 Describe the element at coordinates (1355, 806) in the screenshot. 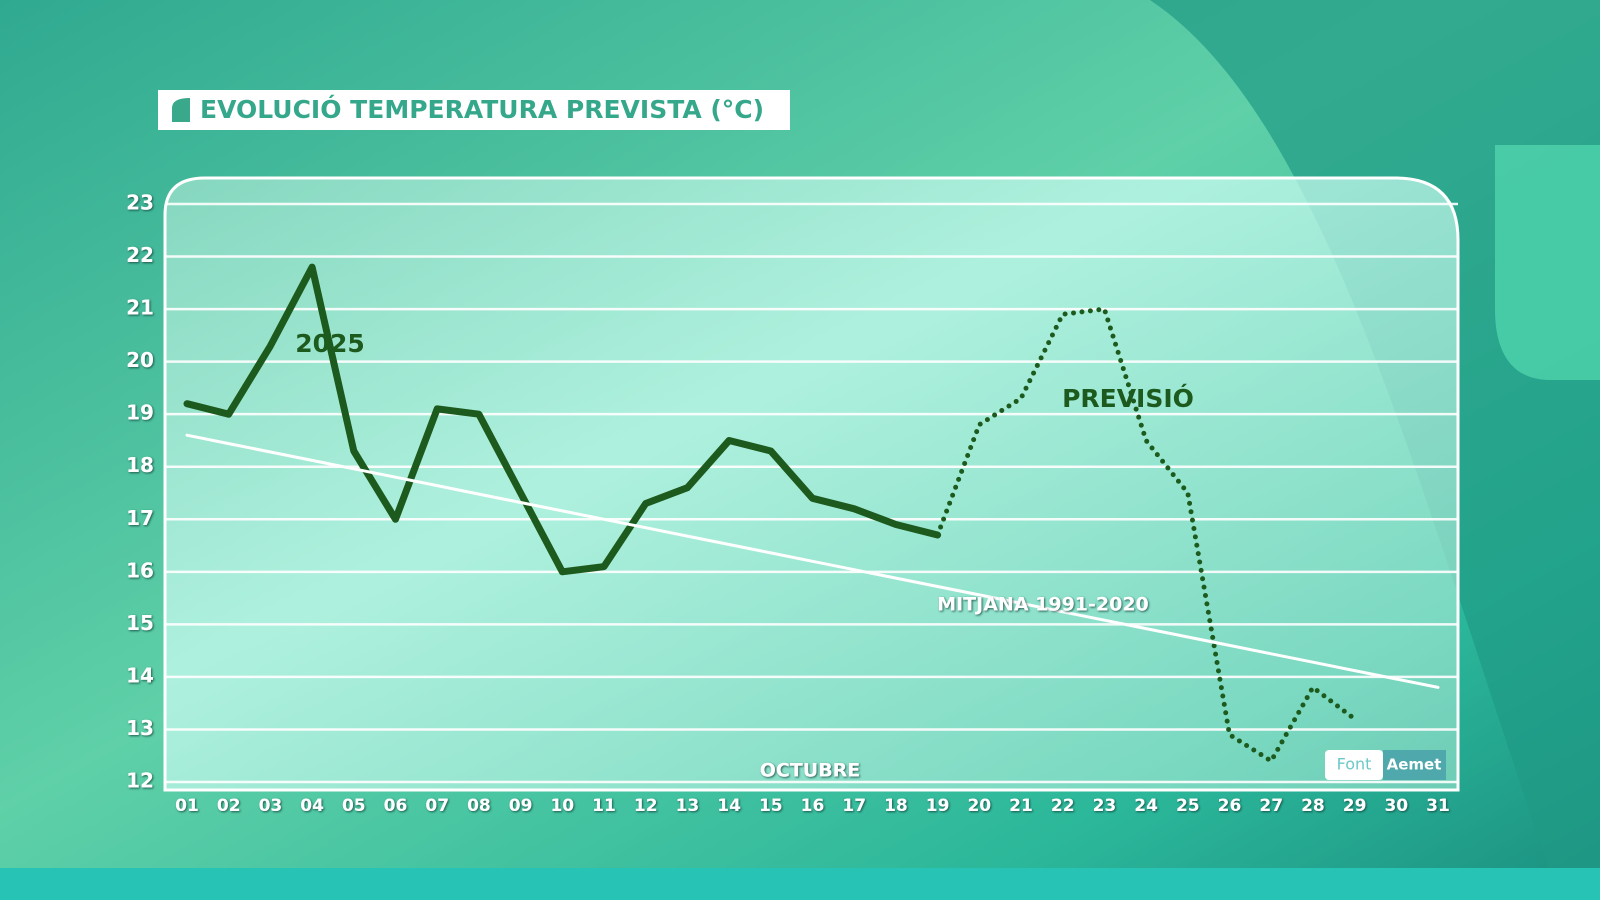

I see `x-tick-label: 29` at that location.